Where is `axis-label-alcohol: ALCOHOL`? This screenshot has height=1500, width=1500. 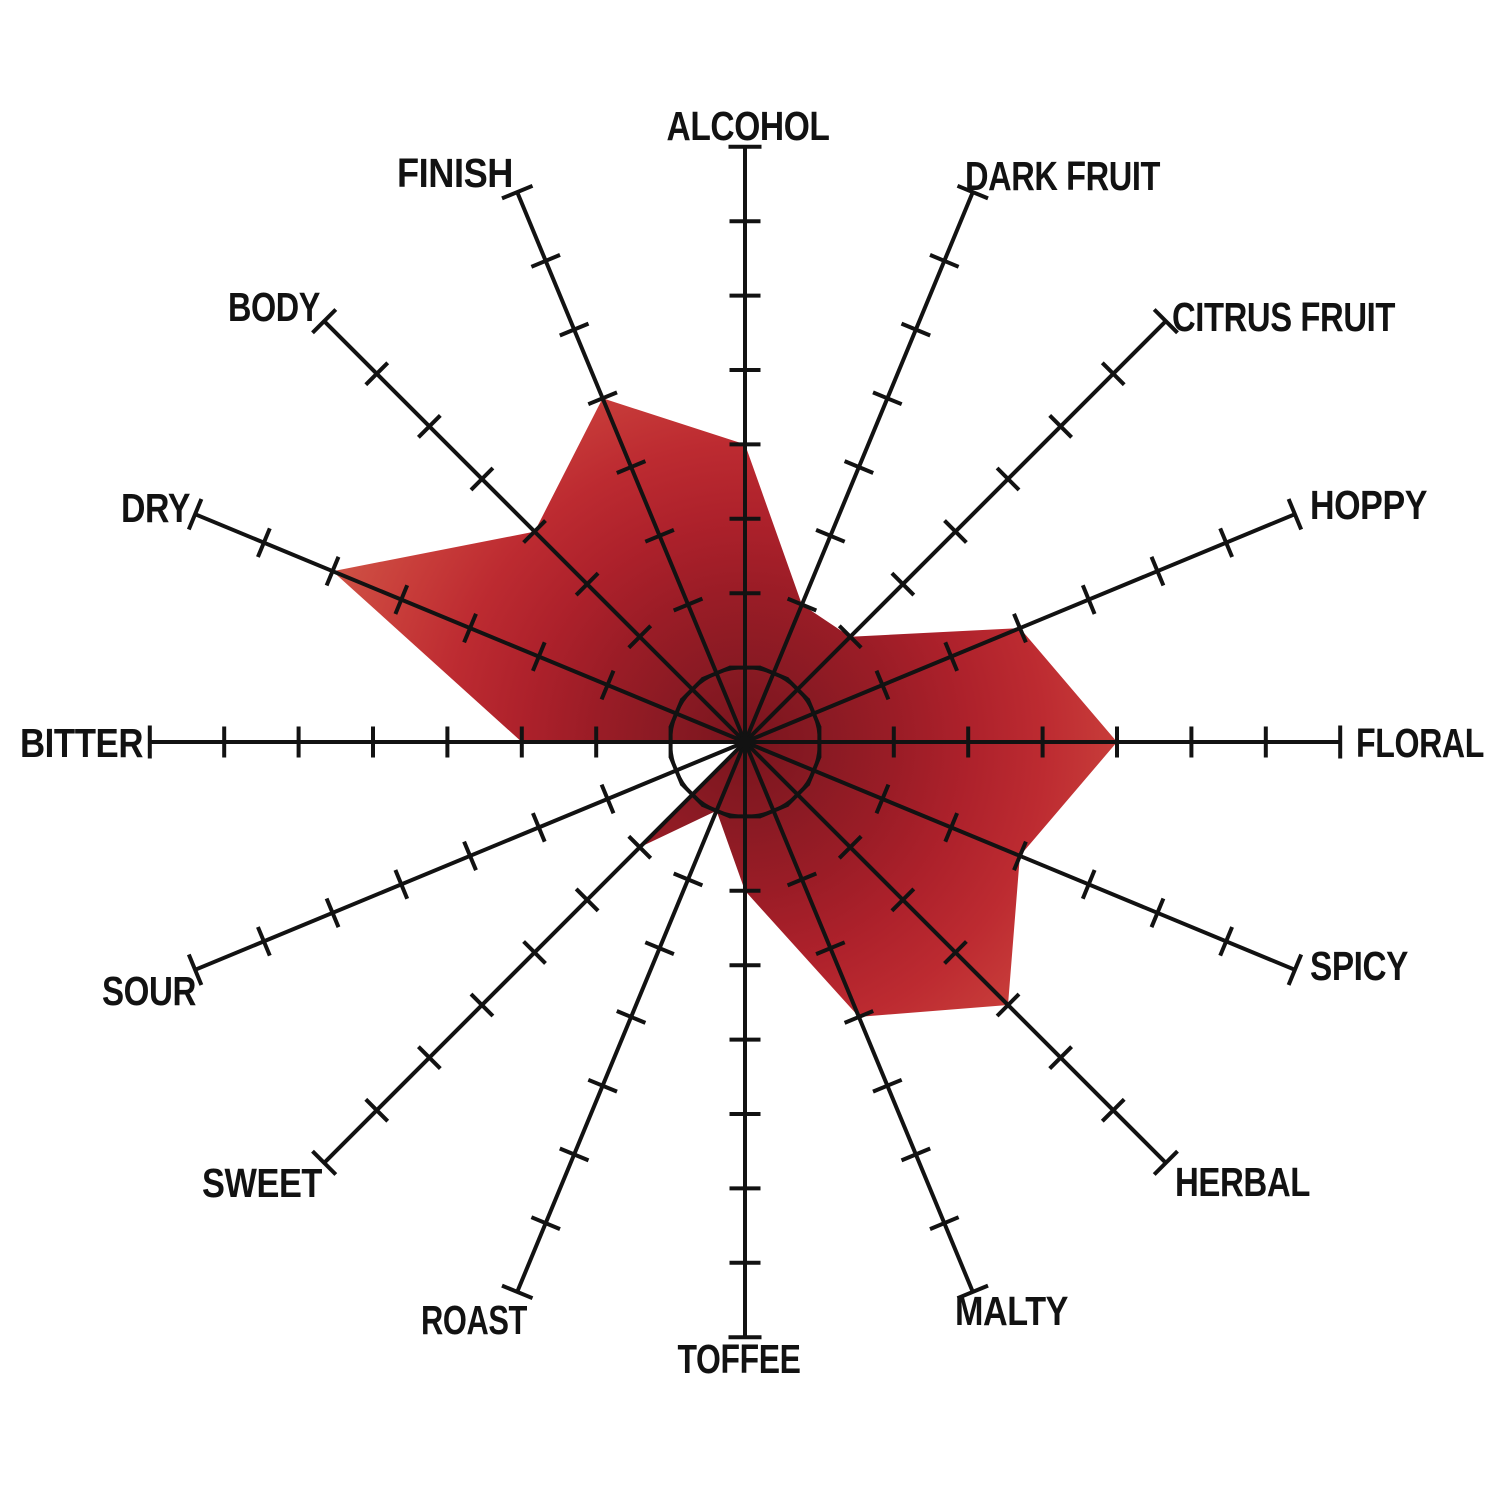 axis-label-alcohol: ALCOHOL is located at coordinates (748, 126).